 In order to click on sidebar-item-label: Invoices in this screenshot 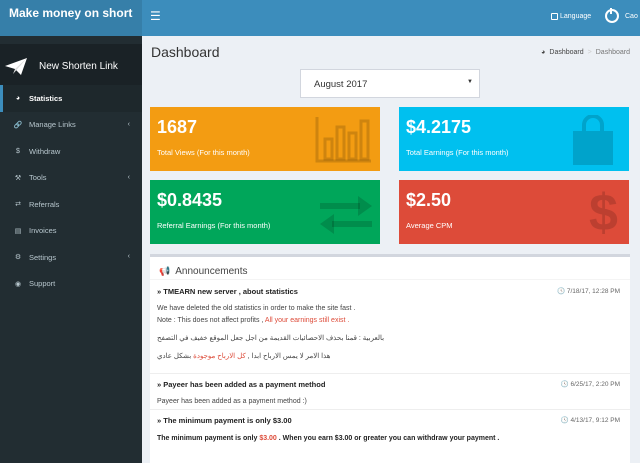, I will do `click(43, 231)`.